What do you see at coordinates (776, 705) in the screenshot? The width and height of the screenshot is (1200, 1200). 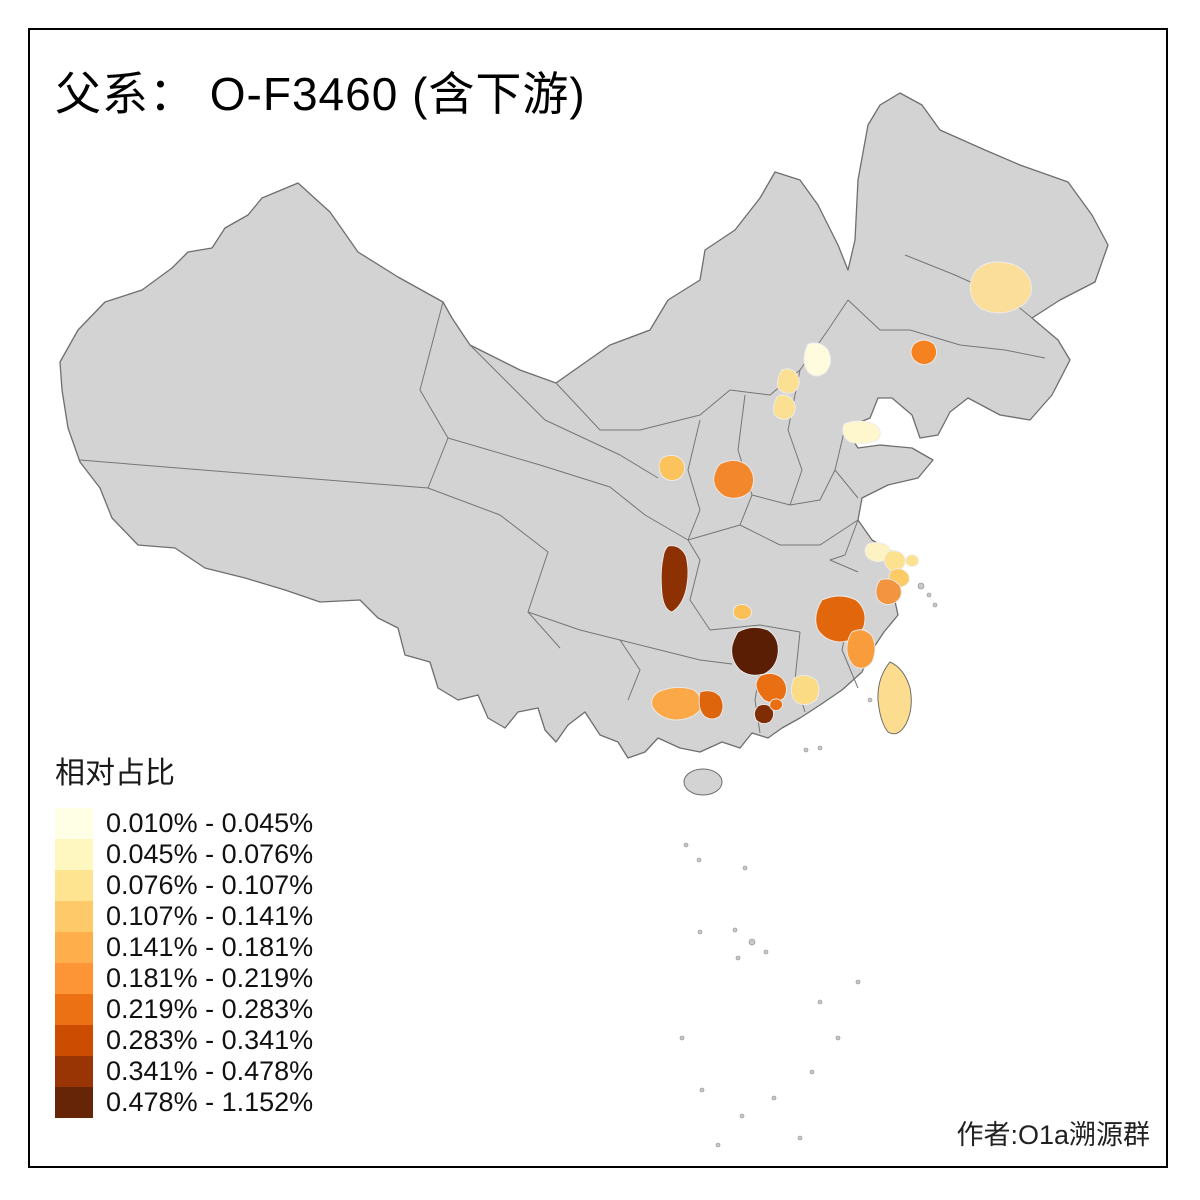 I see `region-guangdong-orange` at bounding box center [776, 705].